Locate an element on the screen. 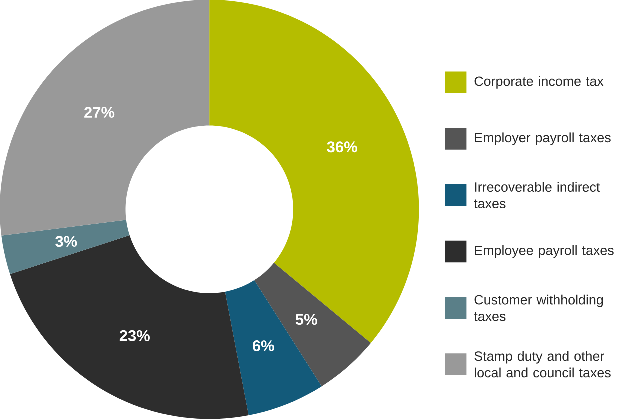 Image resolution: width=629 pixels, height=419 pixels. legend-label: Customer withholding taxes is located at coordinates (539, 308).